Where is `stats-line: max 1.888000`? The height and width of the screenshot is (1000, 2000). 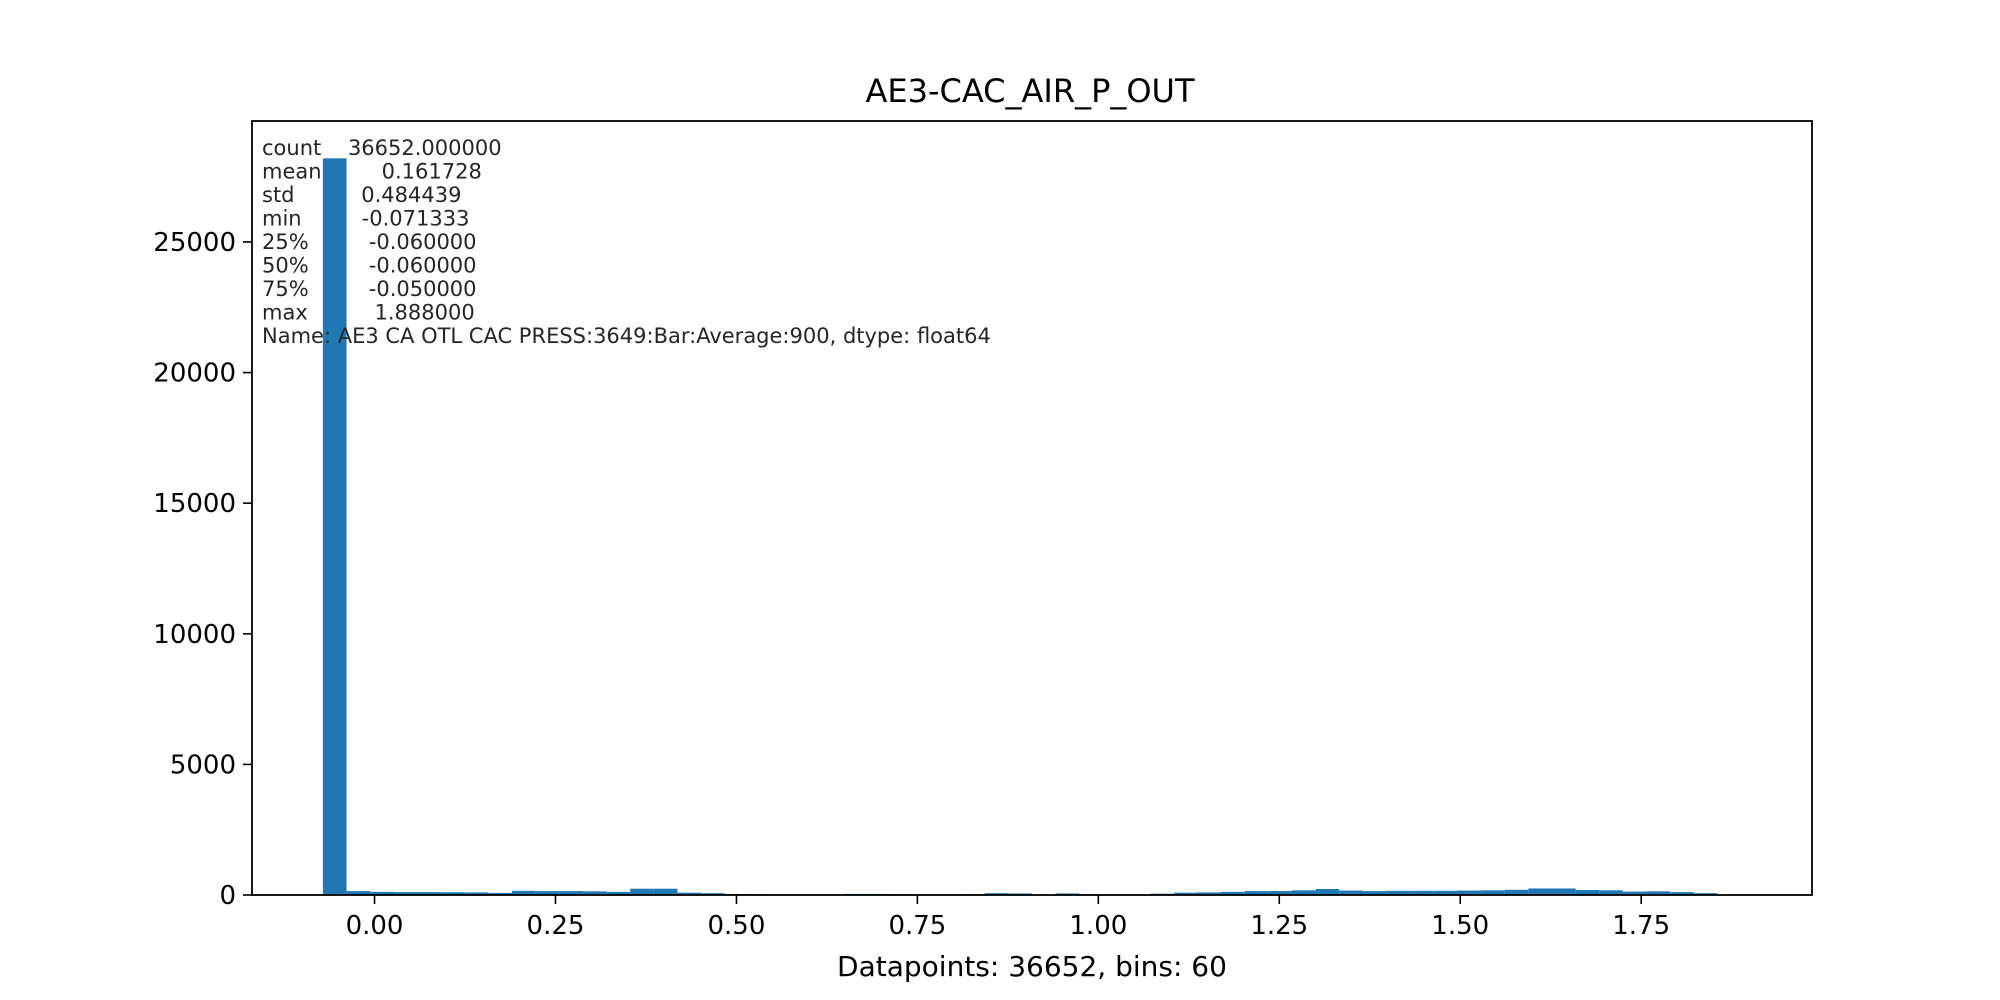
stats-line: max 1.888000 is located at coordinates (368, 313).